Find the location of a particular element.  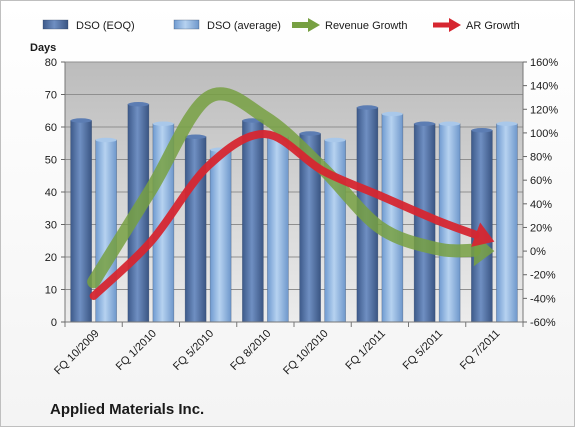

legend-label: Revenue Growth is located at coordinates (366, 26).